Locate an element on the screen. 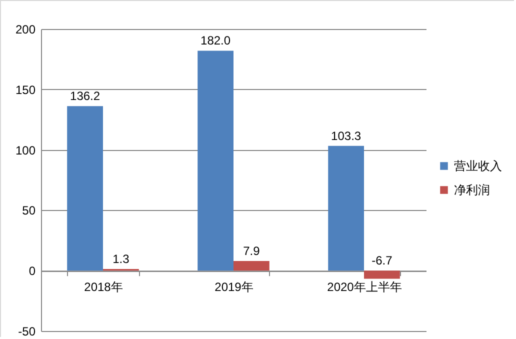  y-tick-label: 150 is located at coordinates (25, 89).